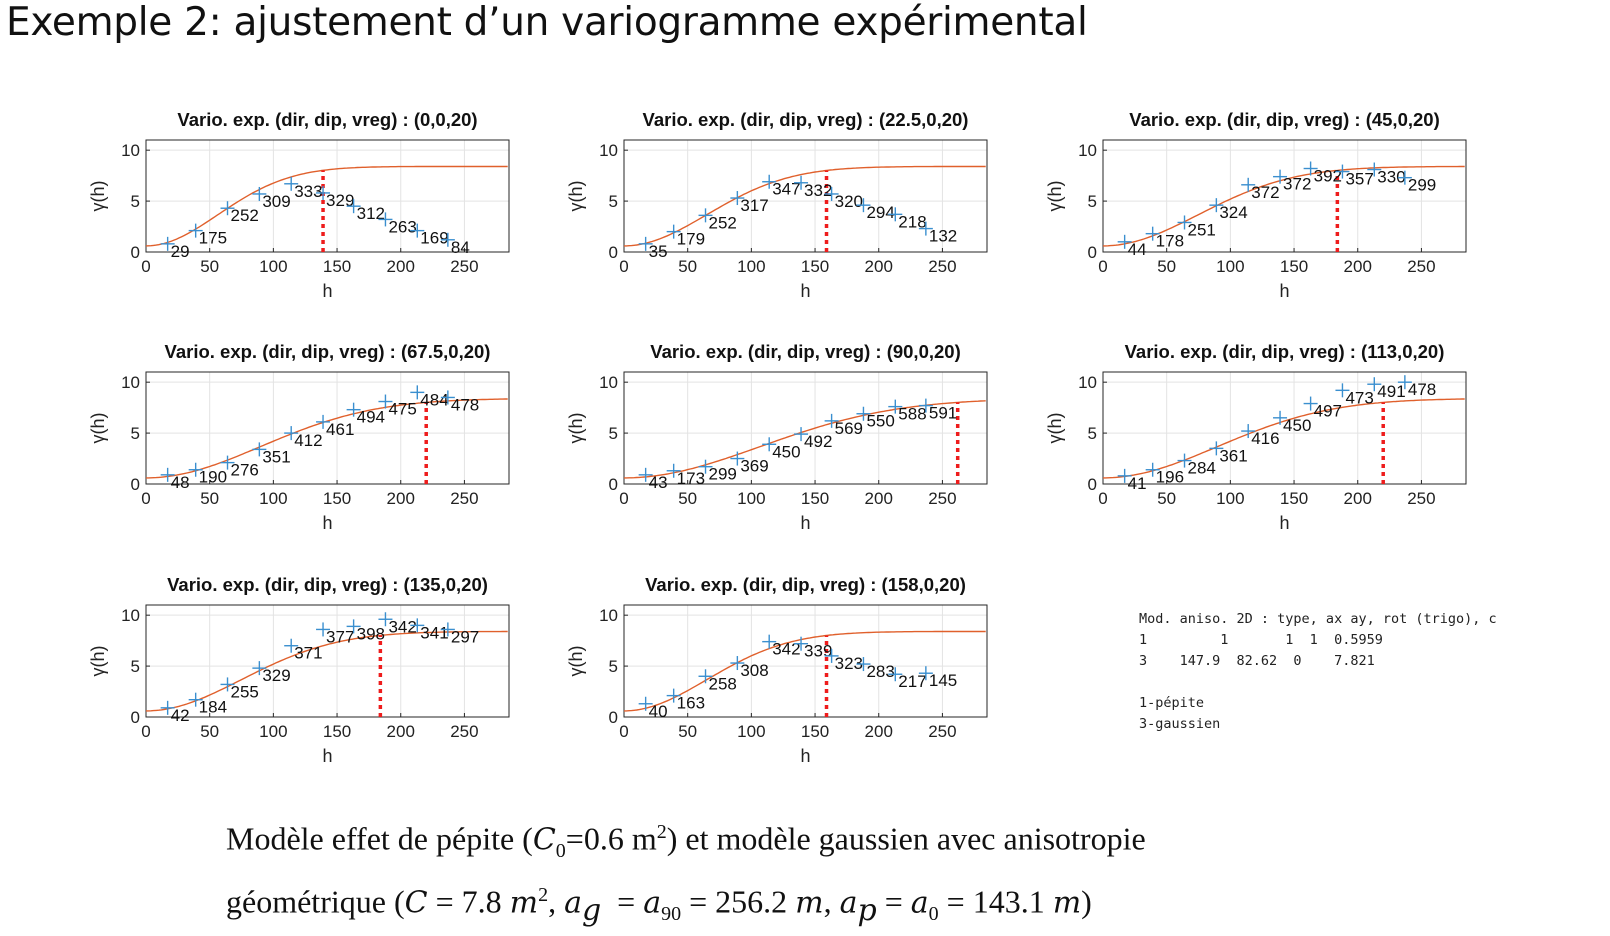 The height and width of the screenshot is (936, 1610). What do you see at coordinates (303, 438) in the screenshot?
I see `data-point: 412` at bounding box center [303, 438].